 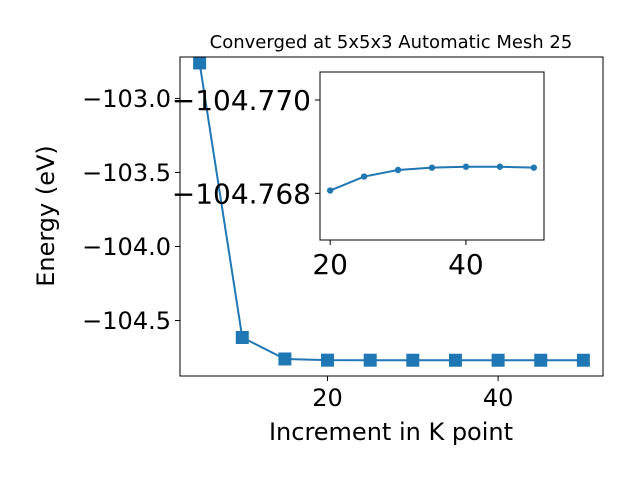 What do you see at coordinates (498, 398) in the screenshot?
I see `main-x-tick-label: 40` at bounding box center [498, 398].